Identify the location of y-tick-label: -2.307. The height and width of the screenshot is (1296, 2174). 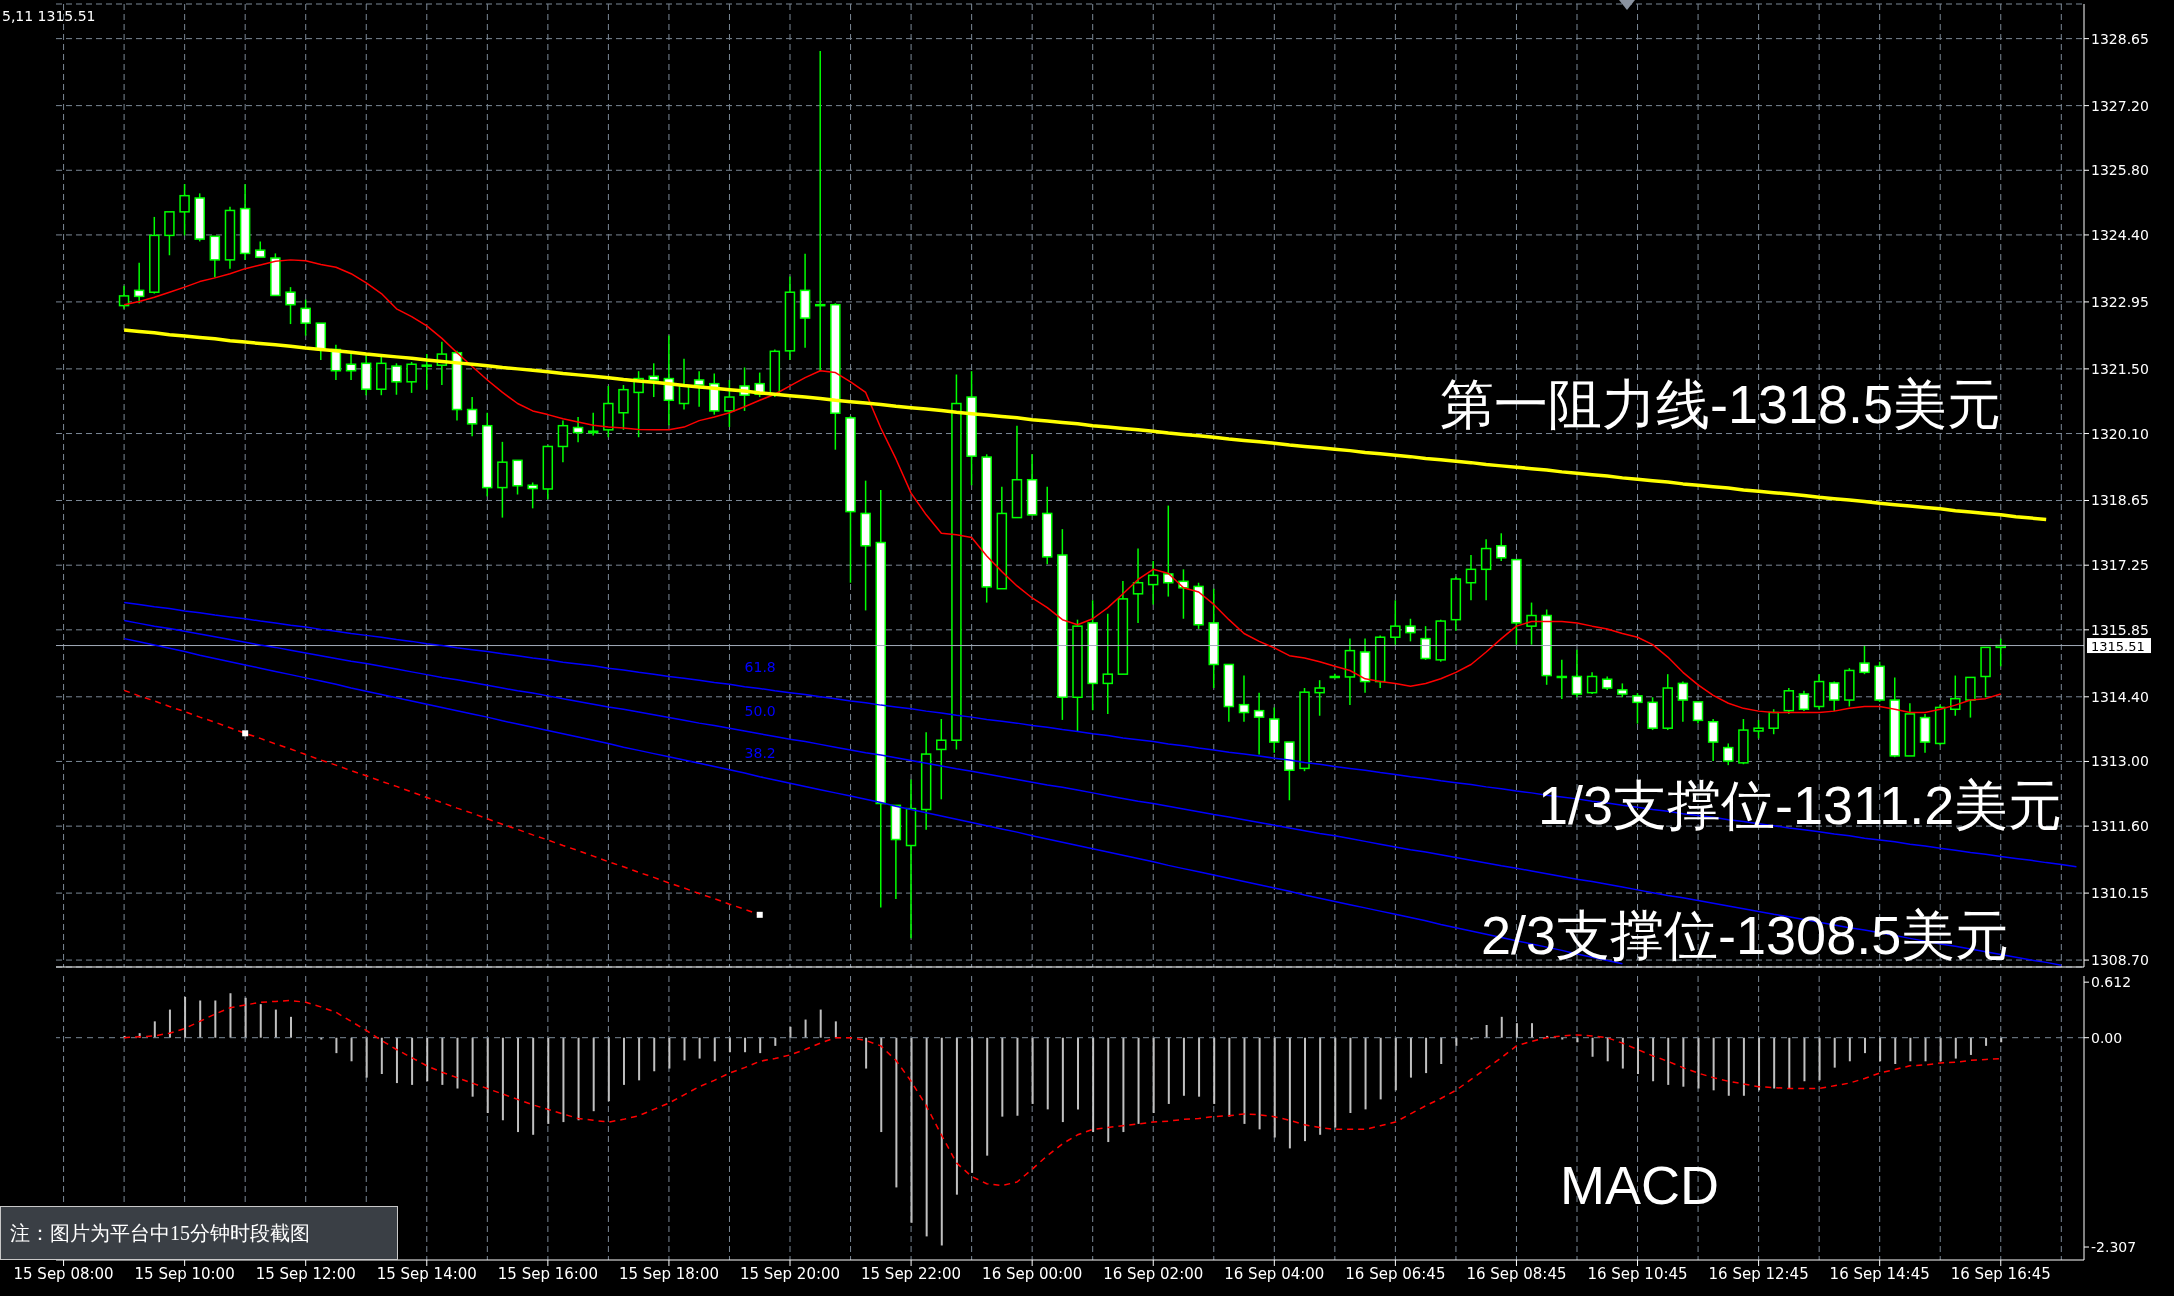
(2114, 1246).